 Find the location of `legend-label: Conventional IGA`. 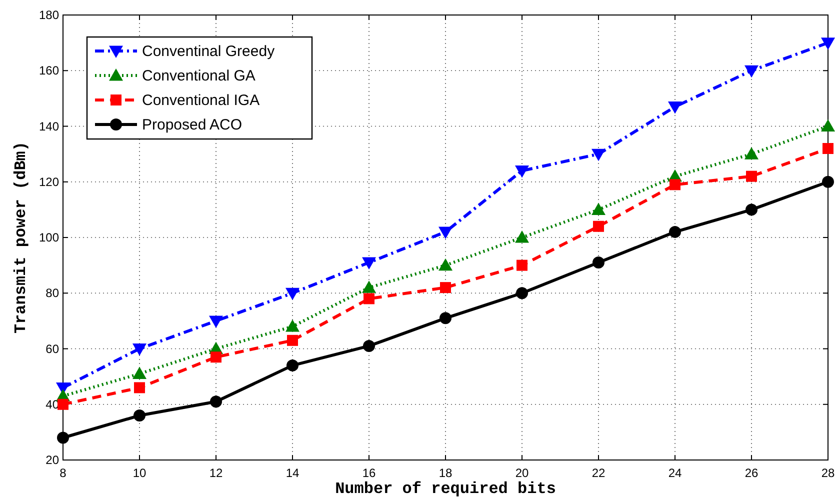

legend-label: Conventional IGA is located at coordinates (201, 100).